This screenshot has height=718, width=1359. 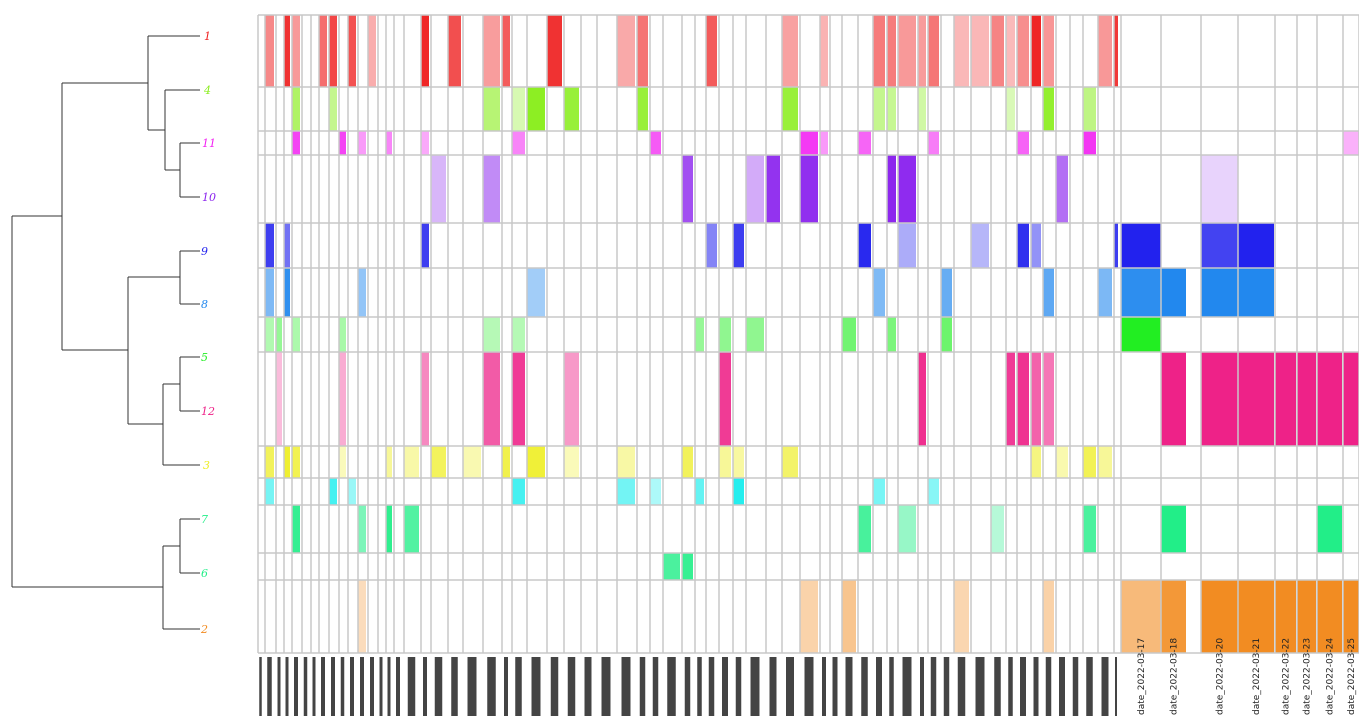 What do you see at coordinates (204, 629) in the screenshot?
I see `row-label: 2` at bounding box center [204, 629].